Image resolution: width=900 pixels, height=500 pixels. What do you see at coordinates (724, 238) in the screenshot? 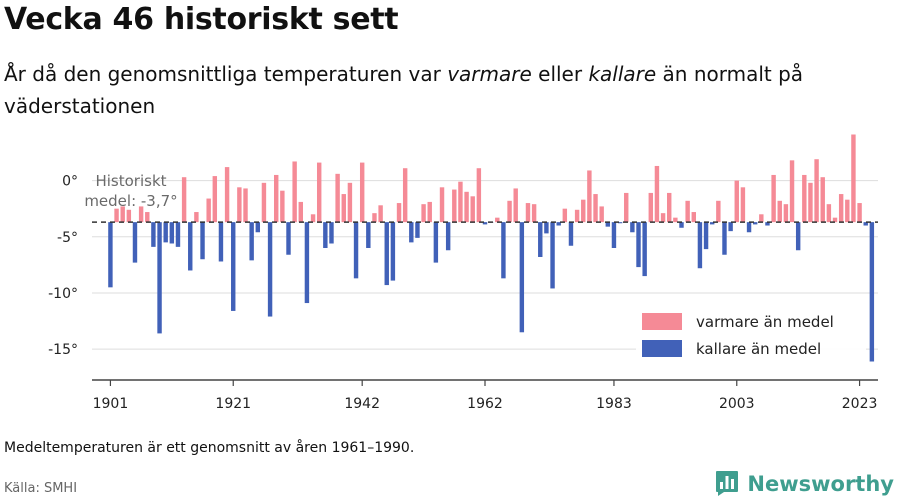
I see `bar-2001` at bounding box center [724, 238].